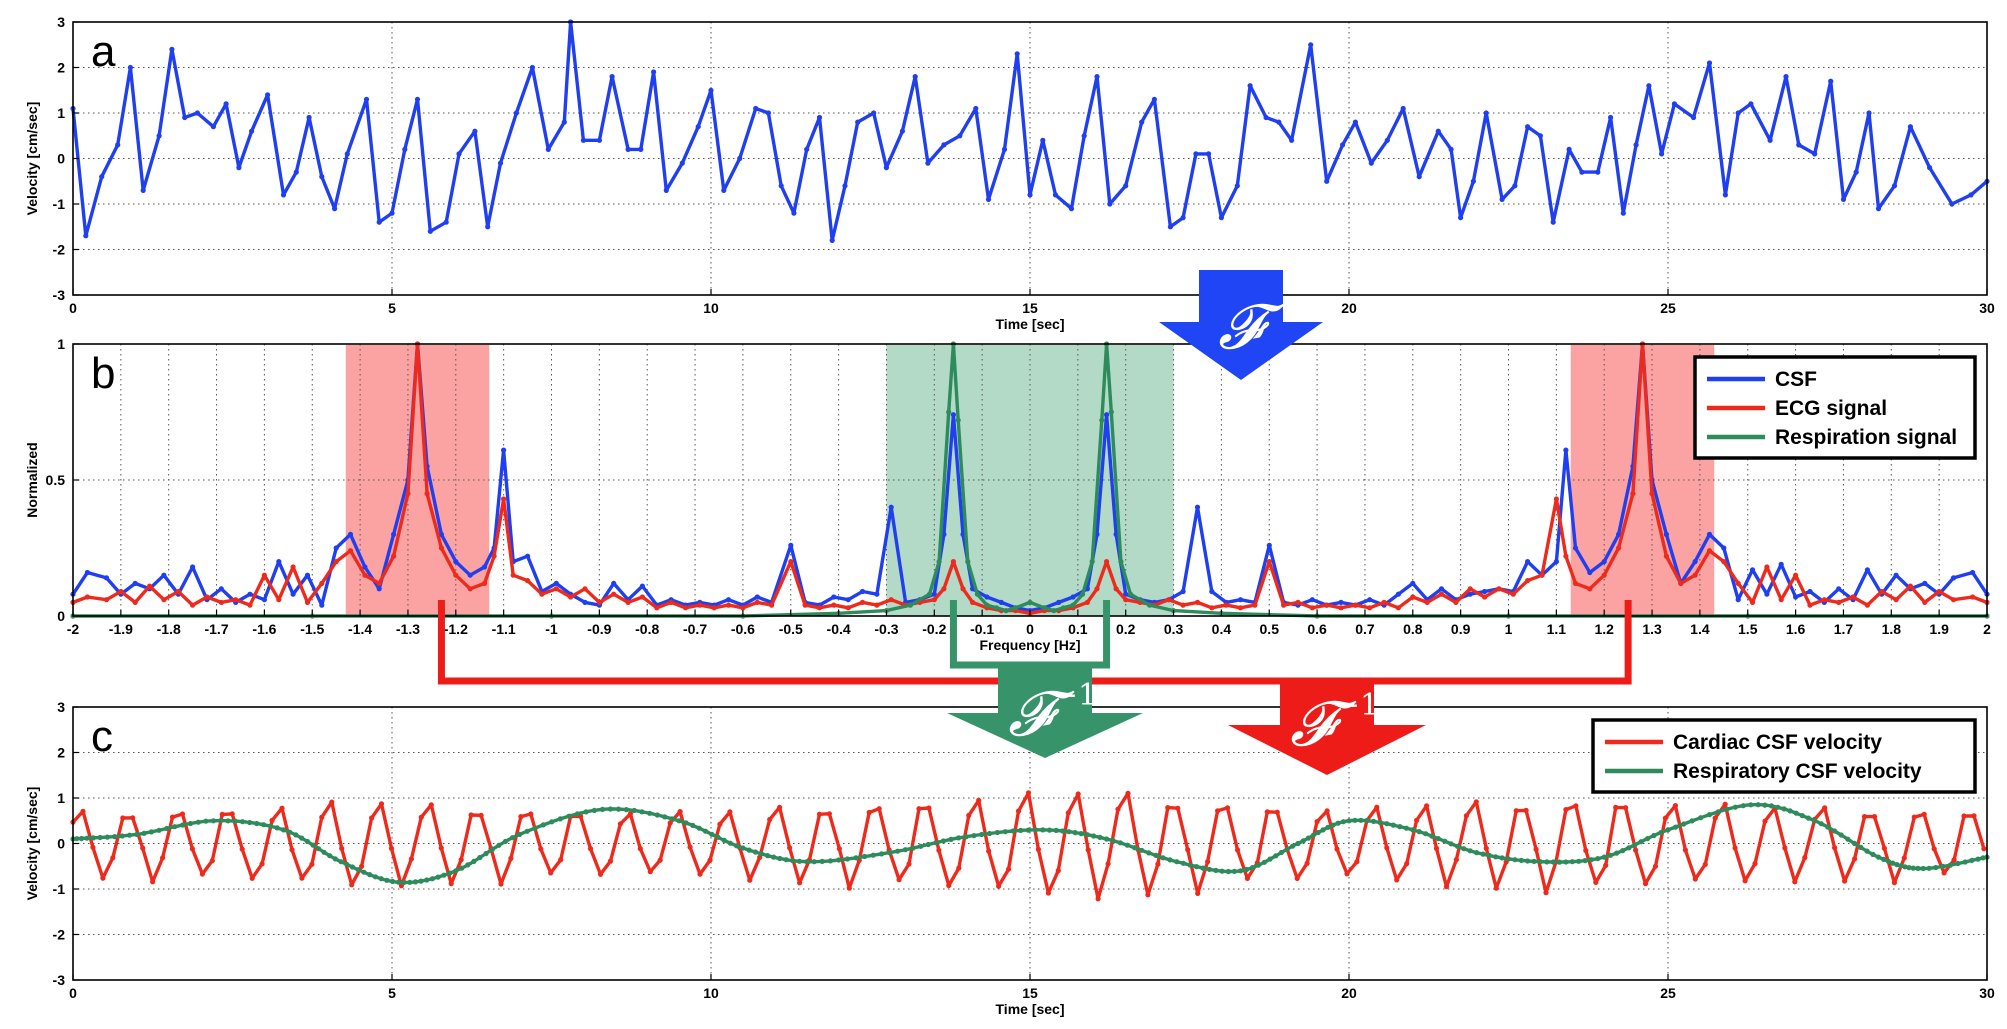 The width and height of the screenshot is (2007, 1029). I want to click on y-tick-label: -2, so click(59, 935).